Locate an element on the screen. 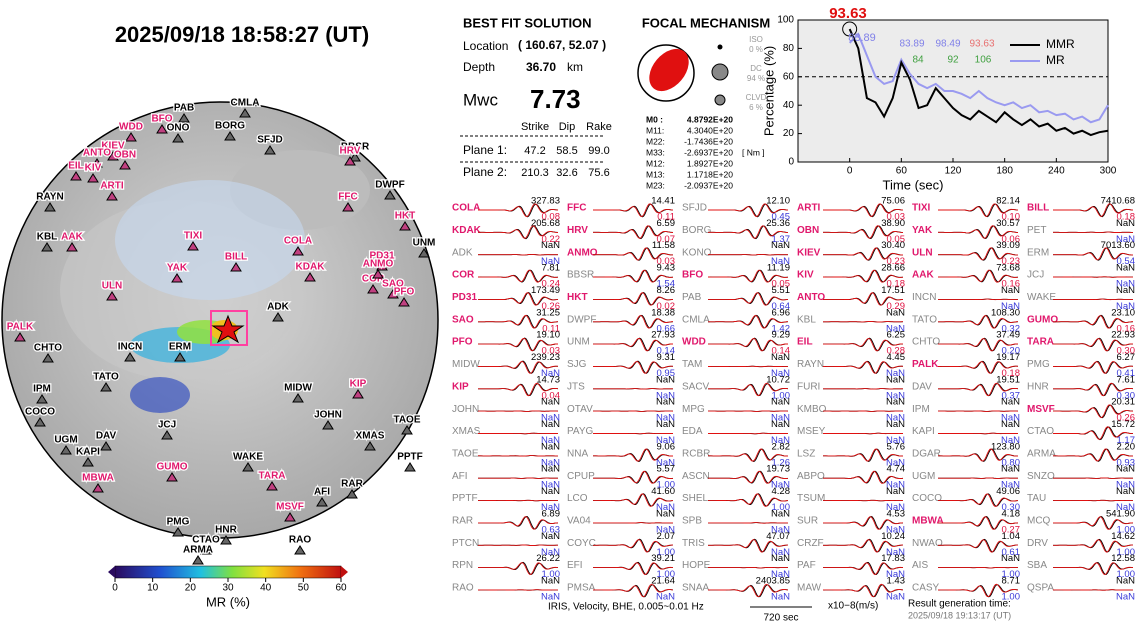 The width and height of the screenshot is (1136, 631). plane-label: Plane 1: is located at coordinates (485, 150).